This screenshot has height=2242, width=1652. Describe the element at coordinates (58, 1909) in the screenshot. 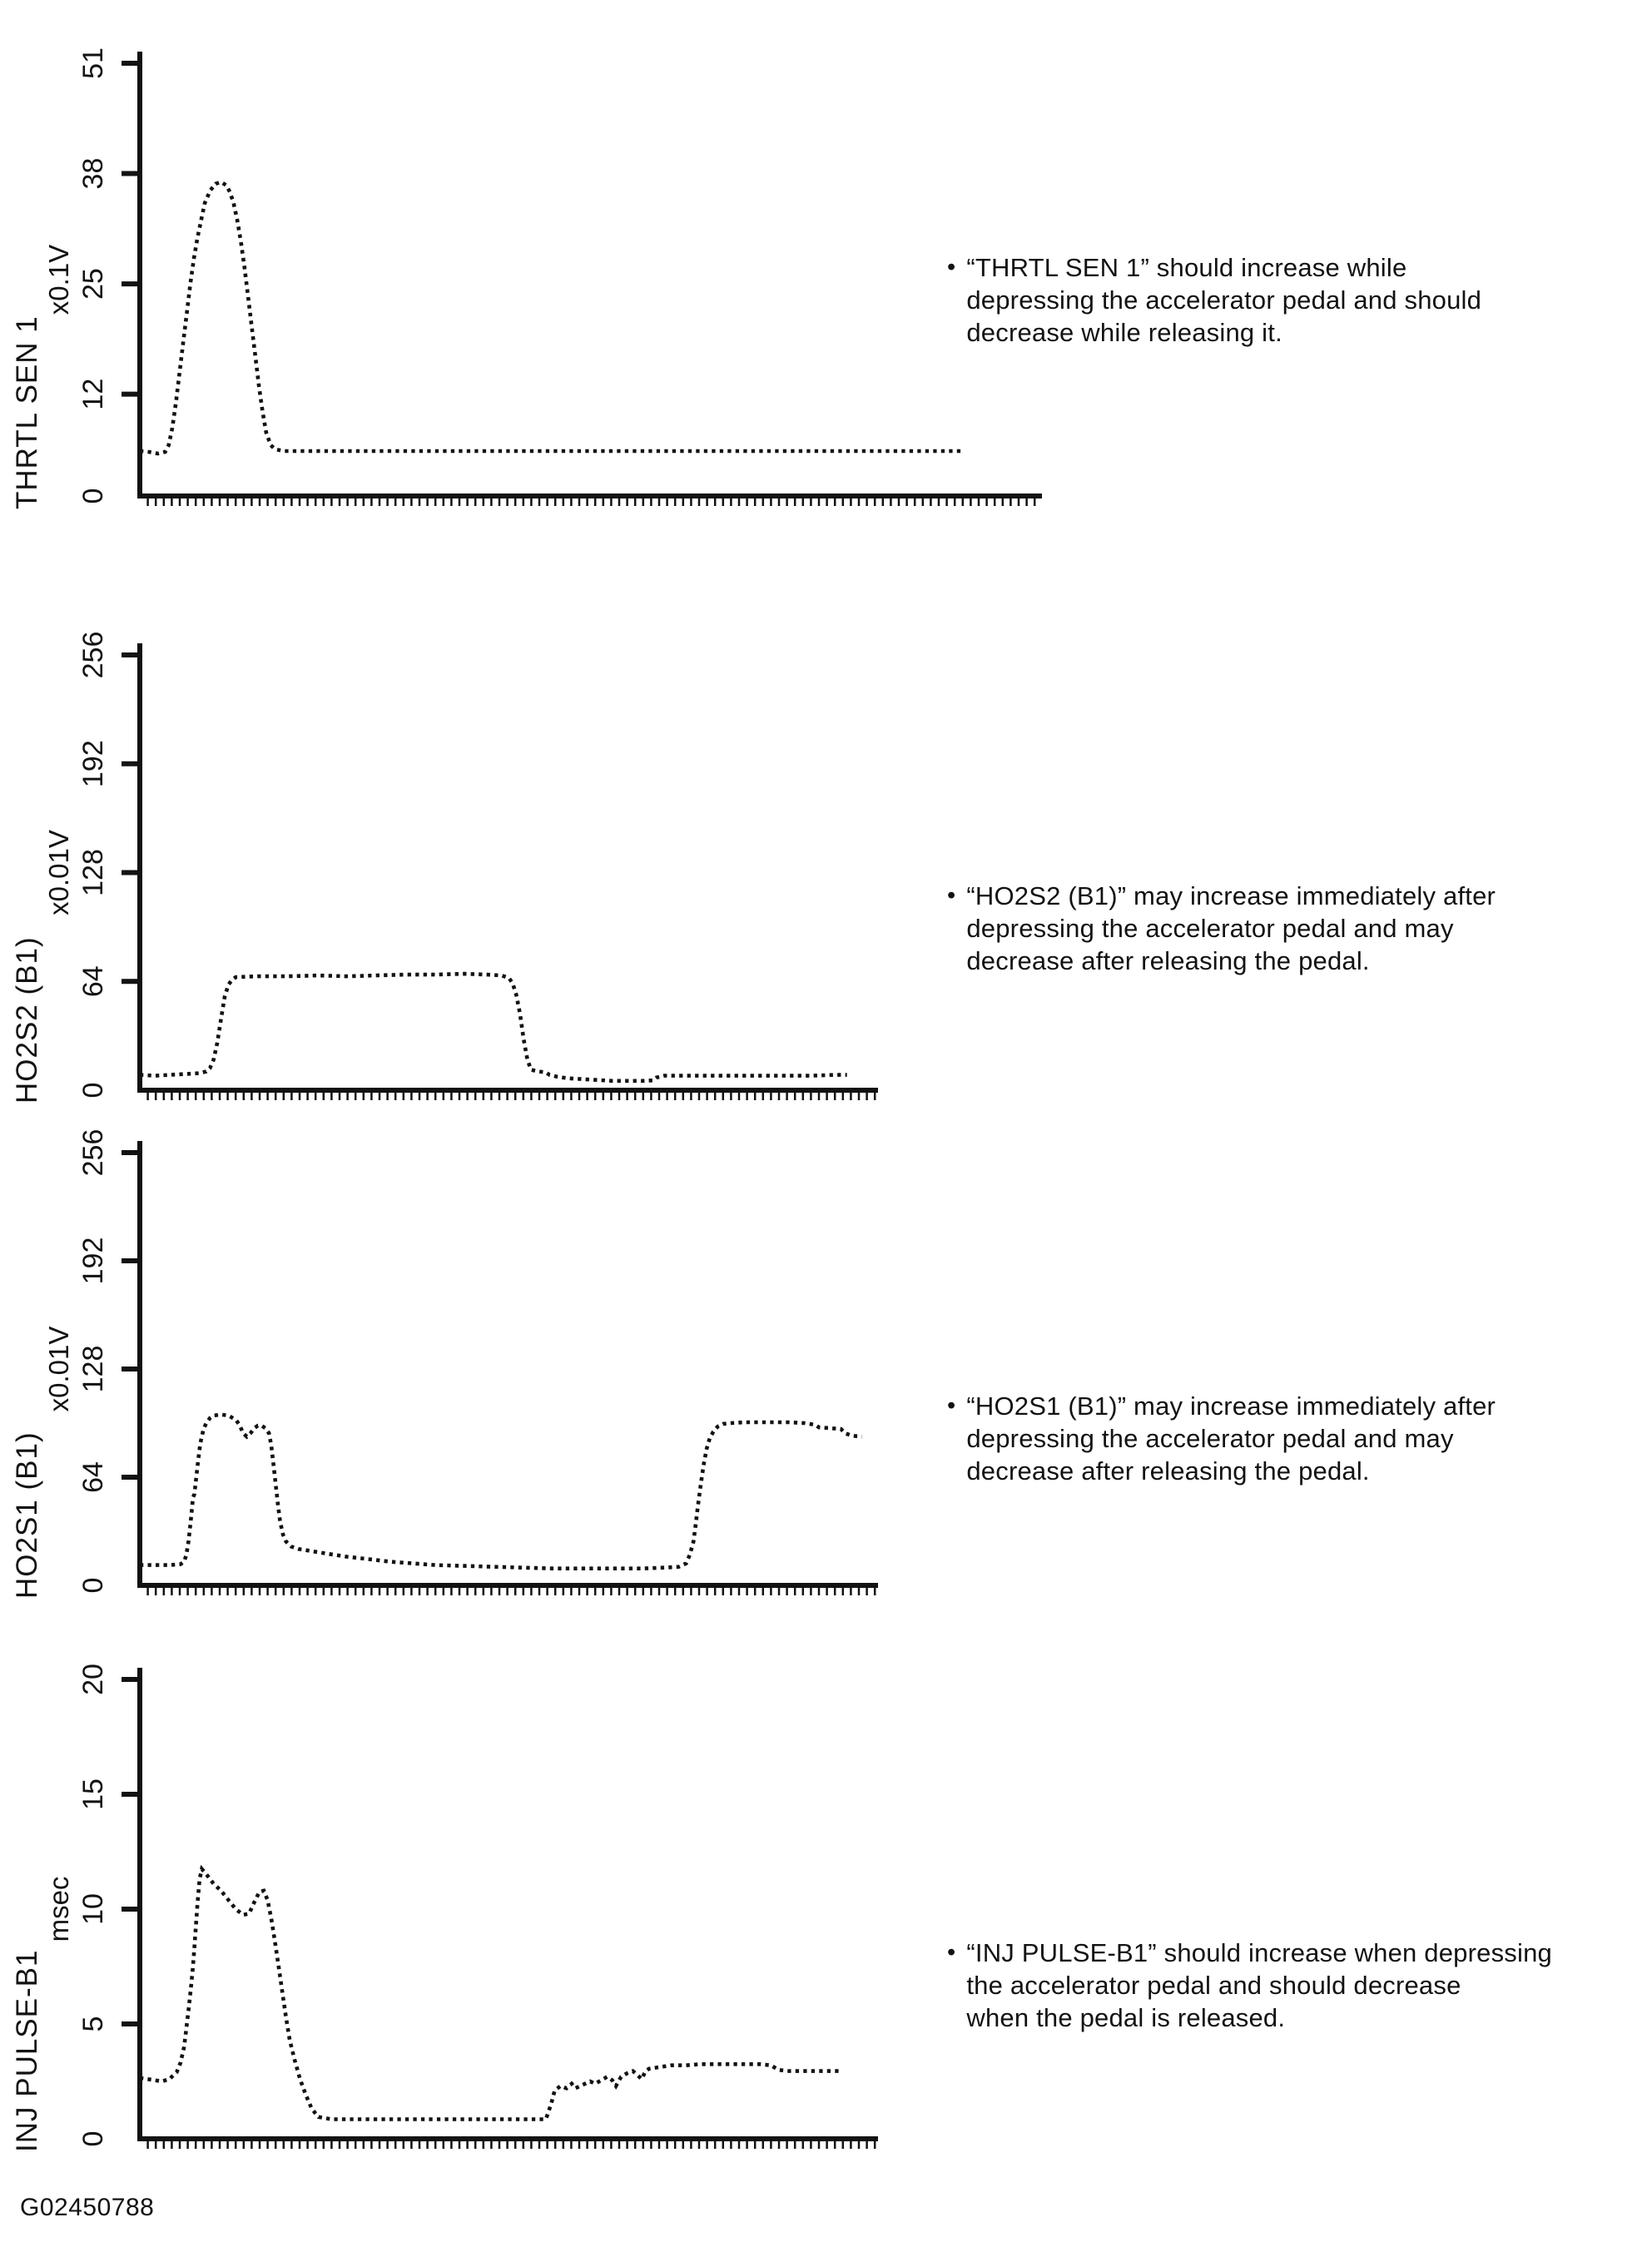

I see `y-unit-label: msec` at that location.